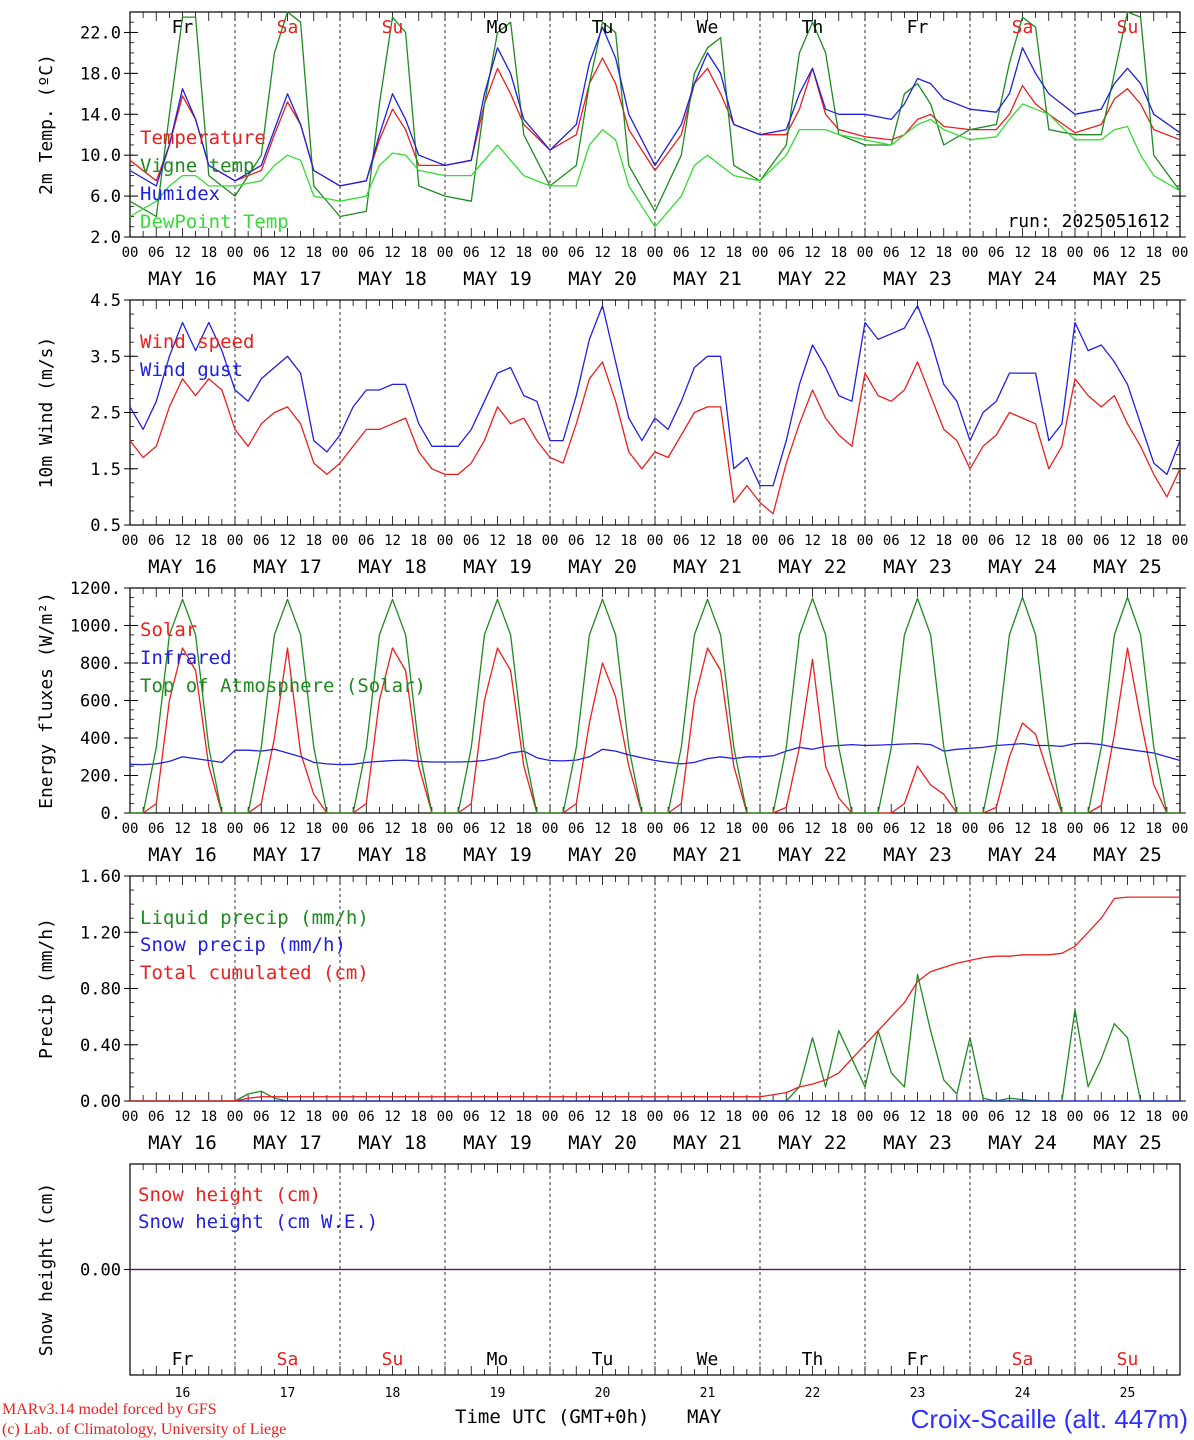 The height and width of the screenshot is (1440, 1194). What do you see at coordinates (1049, 1419) in the screenshot?
I see `station-title: Croix-Scaille (alt. 447m)` at bounding box center [1049, 1419].